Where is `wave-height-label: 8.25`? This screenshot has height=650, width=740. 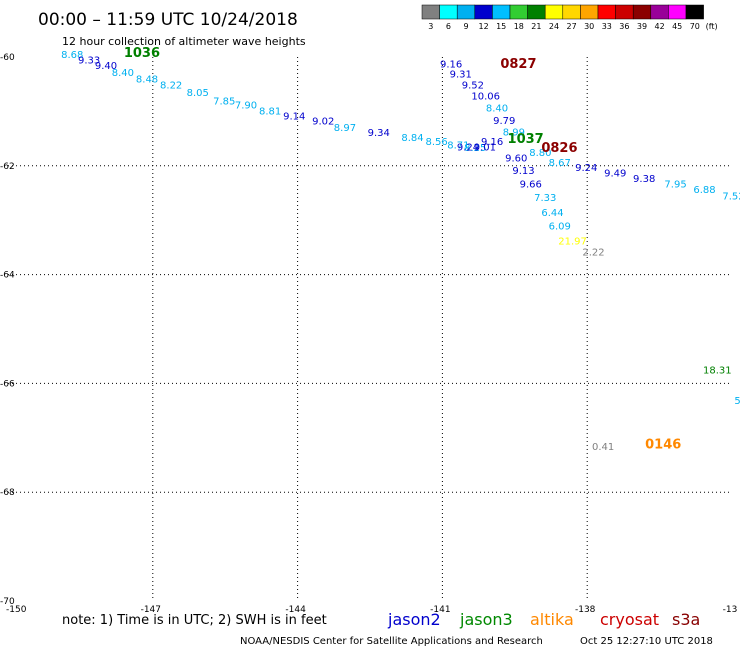
wave-height-label: 8.25 is located at coordinates (475, 148).